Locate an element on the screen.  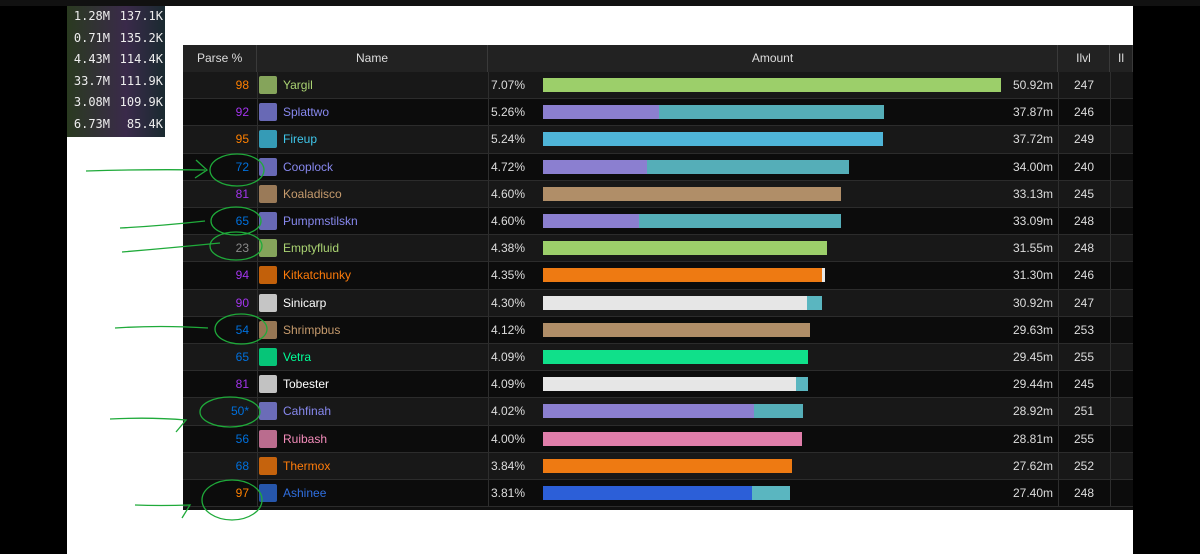
ilvl-value: 247 is located at coordinates (1084, 302).